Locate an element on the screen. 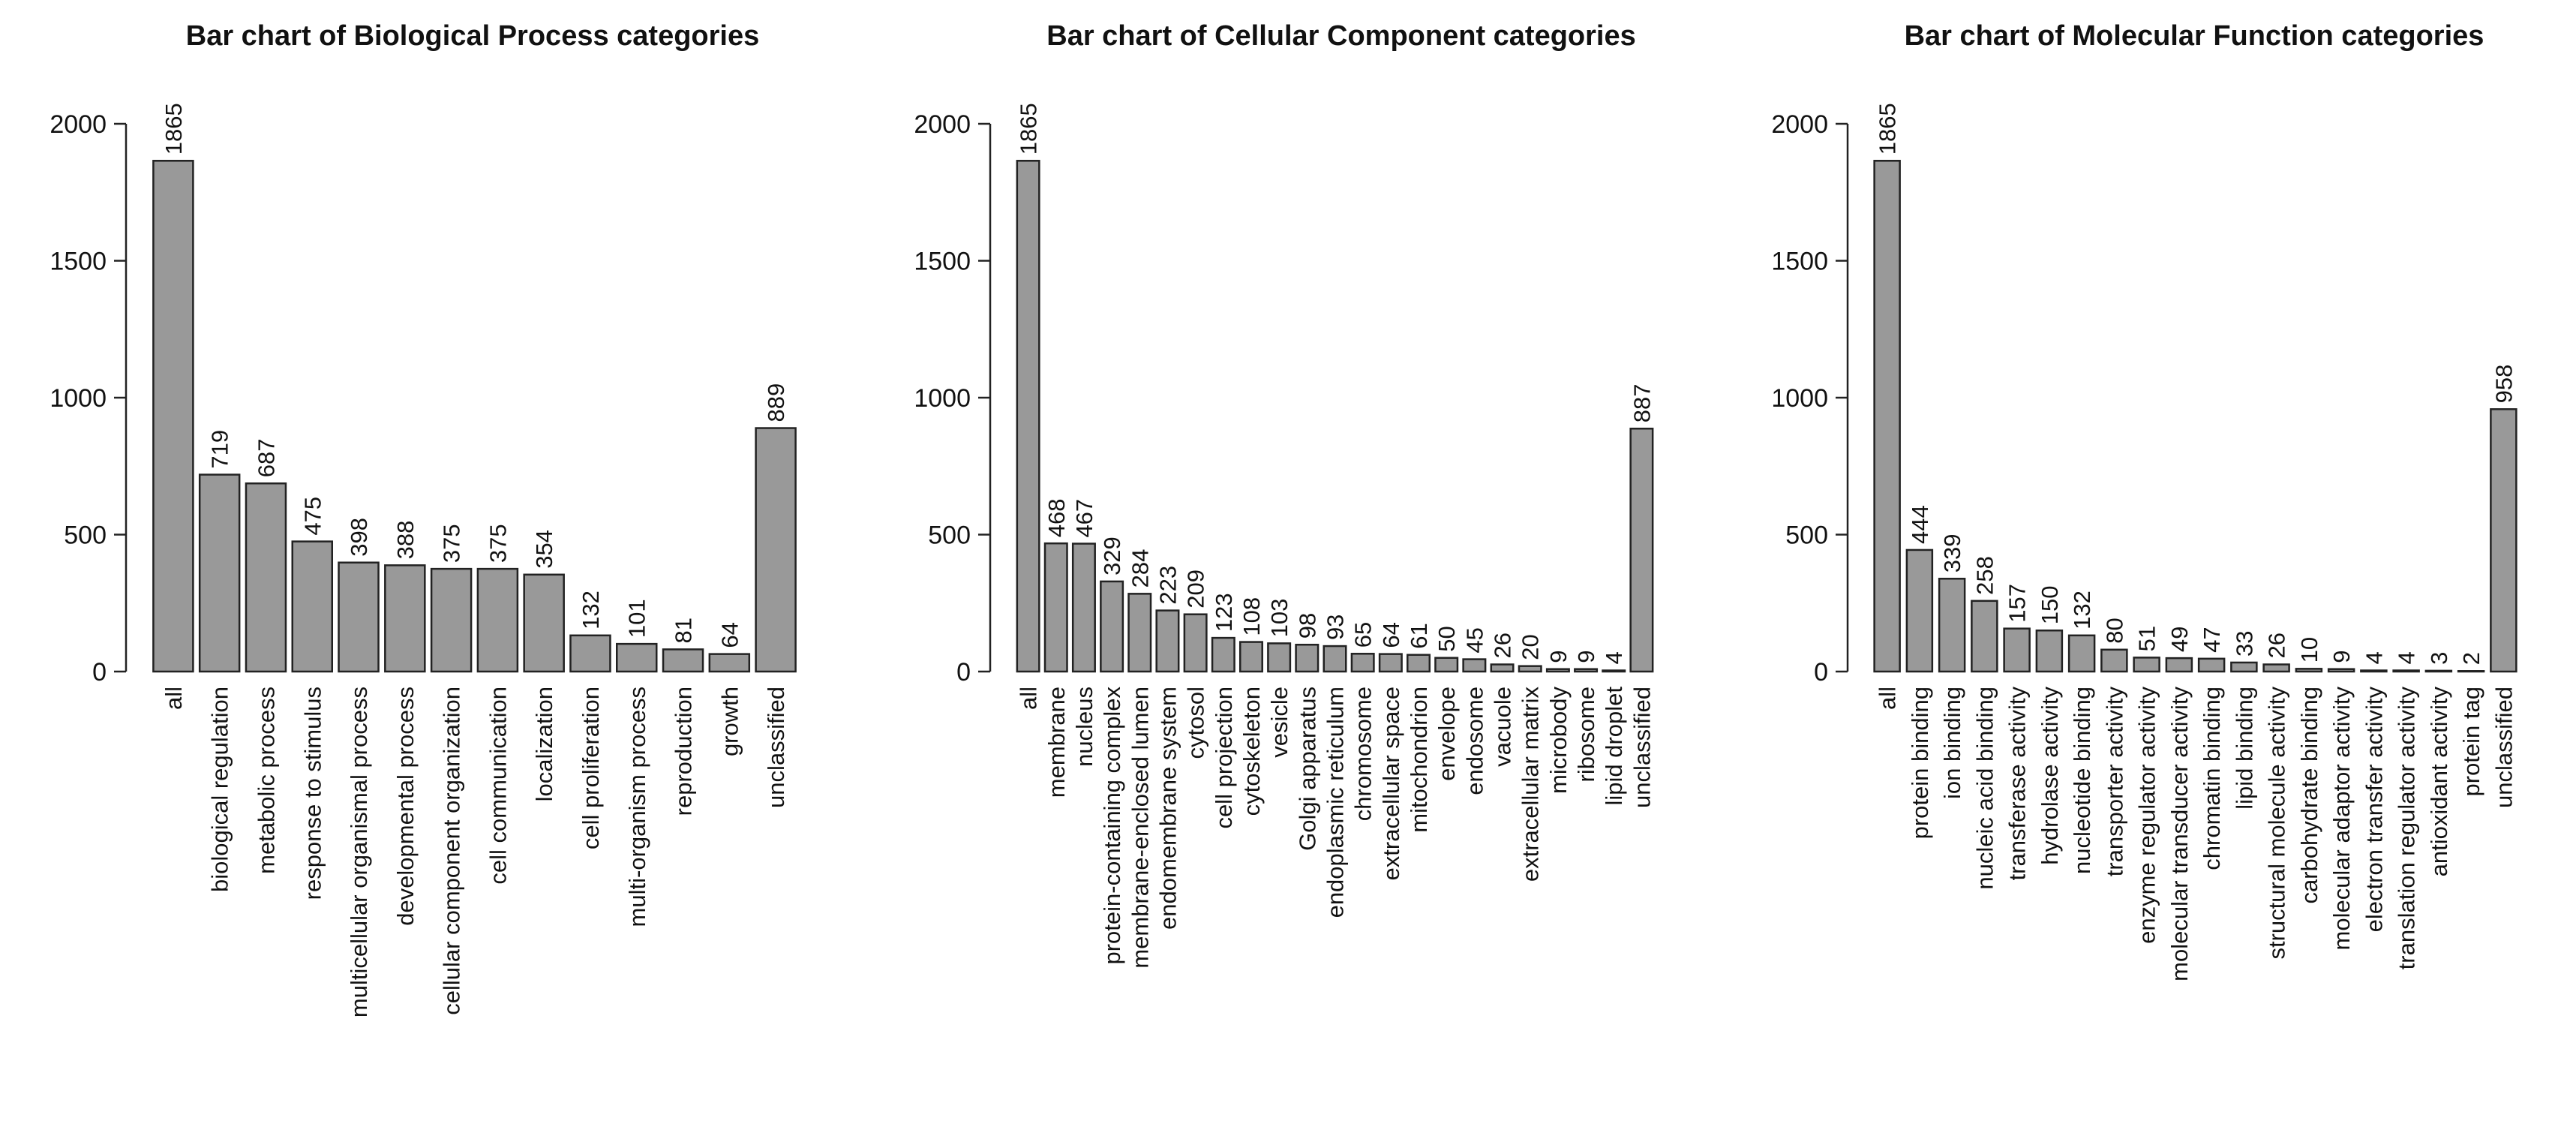 This screenshot has height=1124, width=2576. bar-value-label: 889 is located at coordinates (776, 402).